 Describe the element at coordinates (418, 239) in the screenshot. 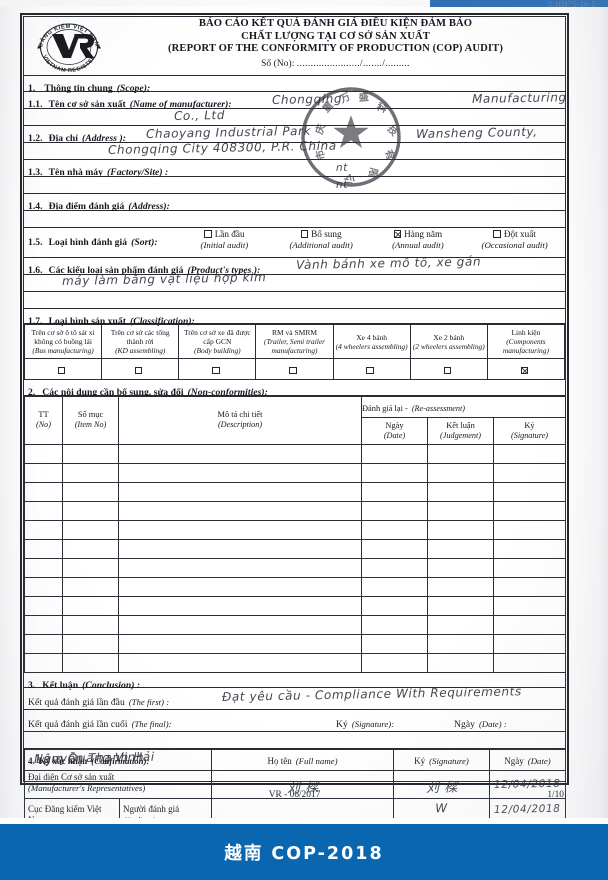

I see `sort-option-annual: Hàng năm (Annual audit)` at that location.